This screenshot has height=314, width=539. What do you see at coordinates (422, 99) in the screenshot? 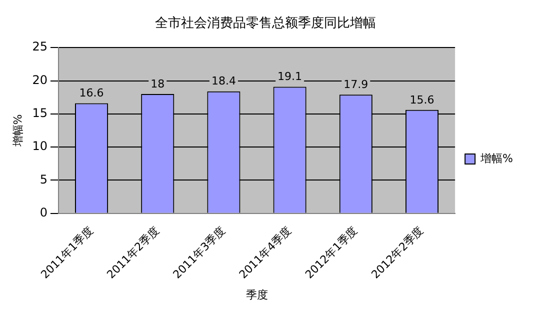
I see `data-label: 15.6` at bounding box center [422, 99].